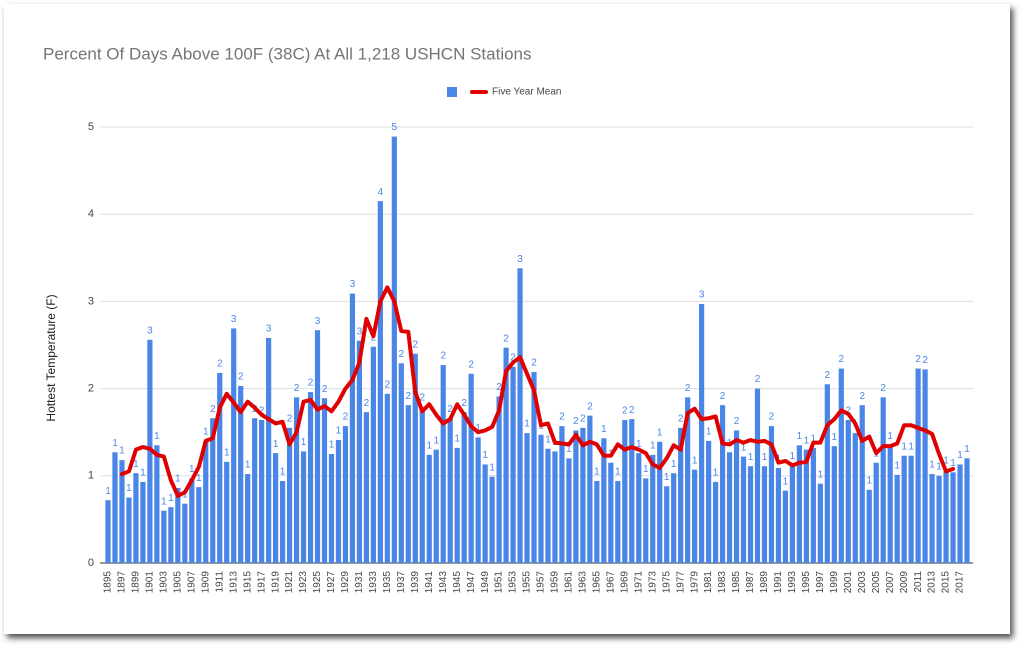  I want to click on x-tick-label: 1983, so click(722, 582).